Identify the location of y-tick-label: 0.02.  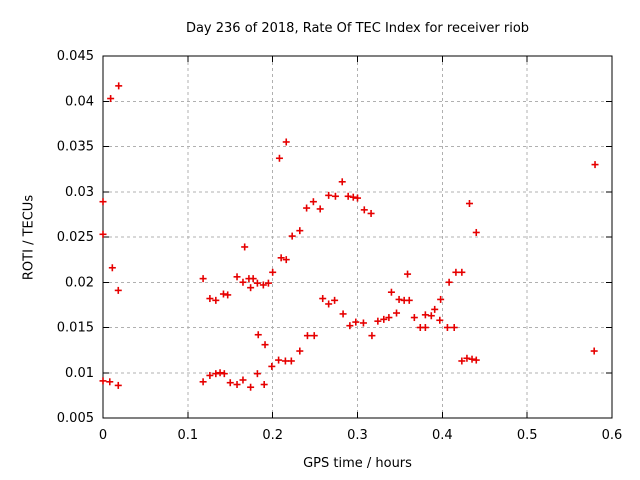
(79, 282).